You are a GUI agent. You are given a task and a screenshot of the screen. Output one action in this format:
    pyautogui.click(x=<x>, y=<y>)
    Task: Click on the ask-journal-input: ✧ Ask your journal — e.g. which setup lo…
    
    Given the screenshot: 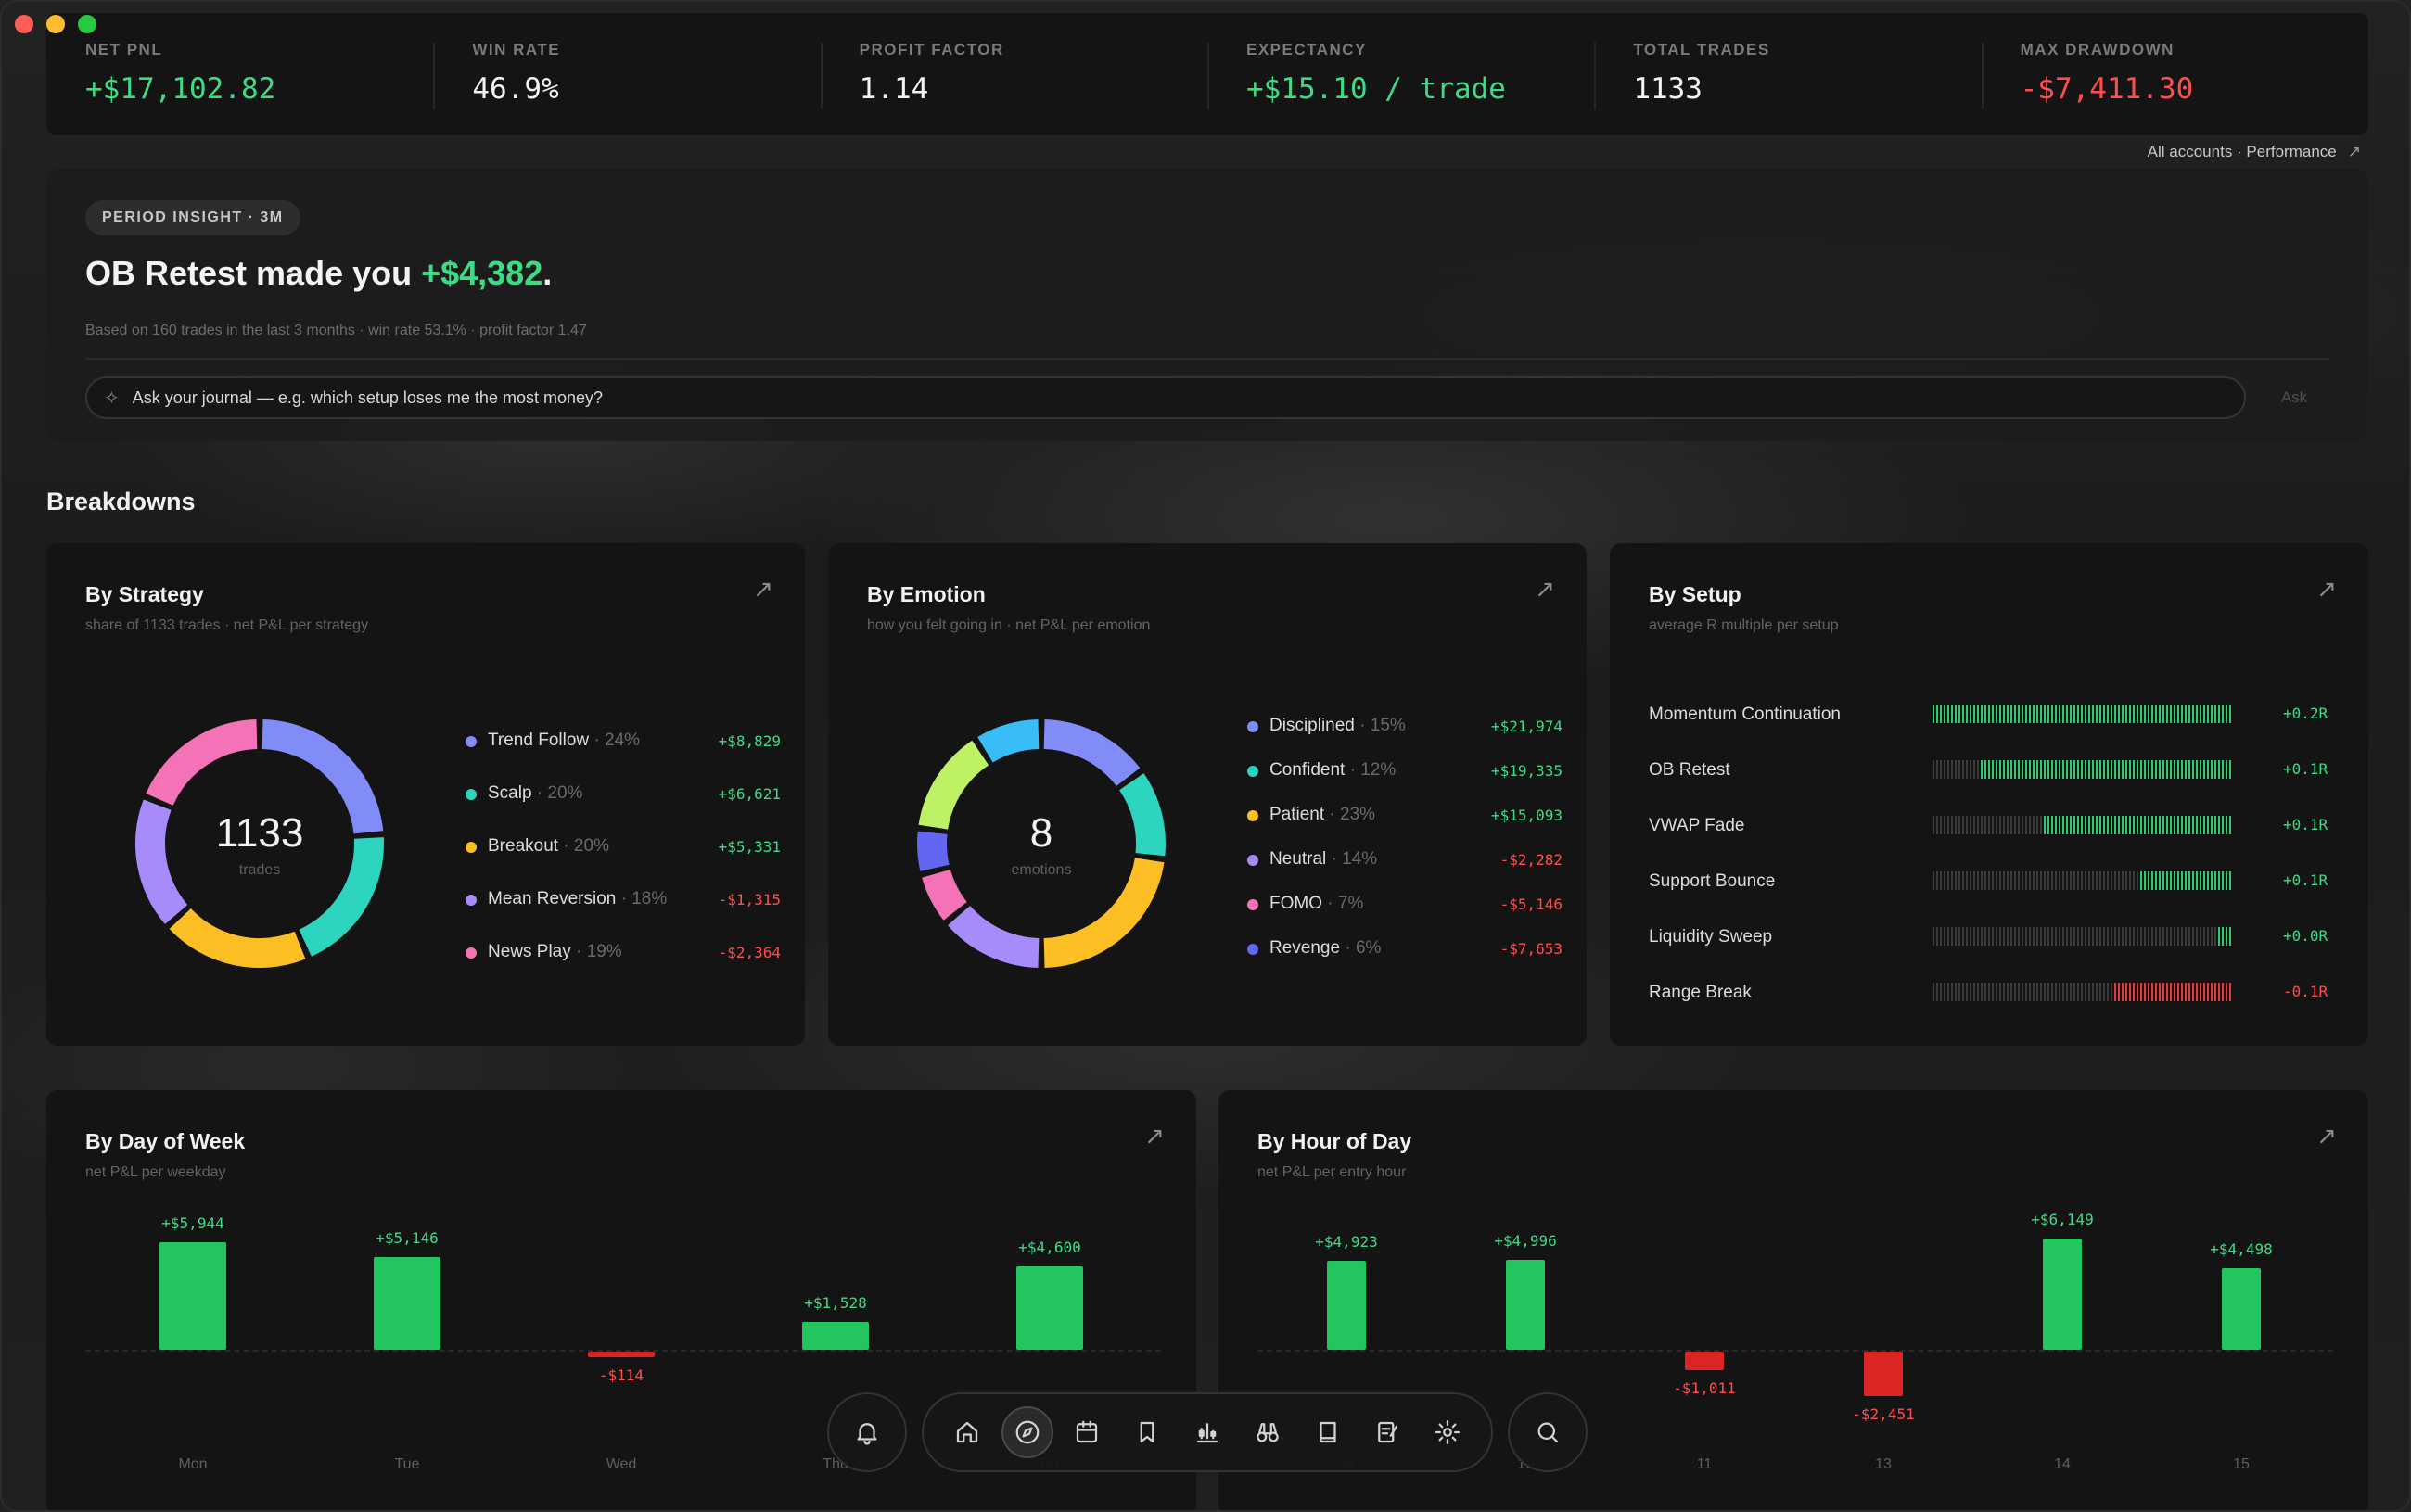 What is the action you would take?
    pyautogui.click(x=1165, y=397)
    